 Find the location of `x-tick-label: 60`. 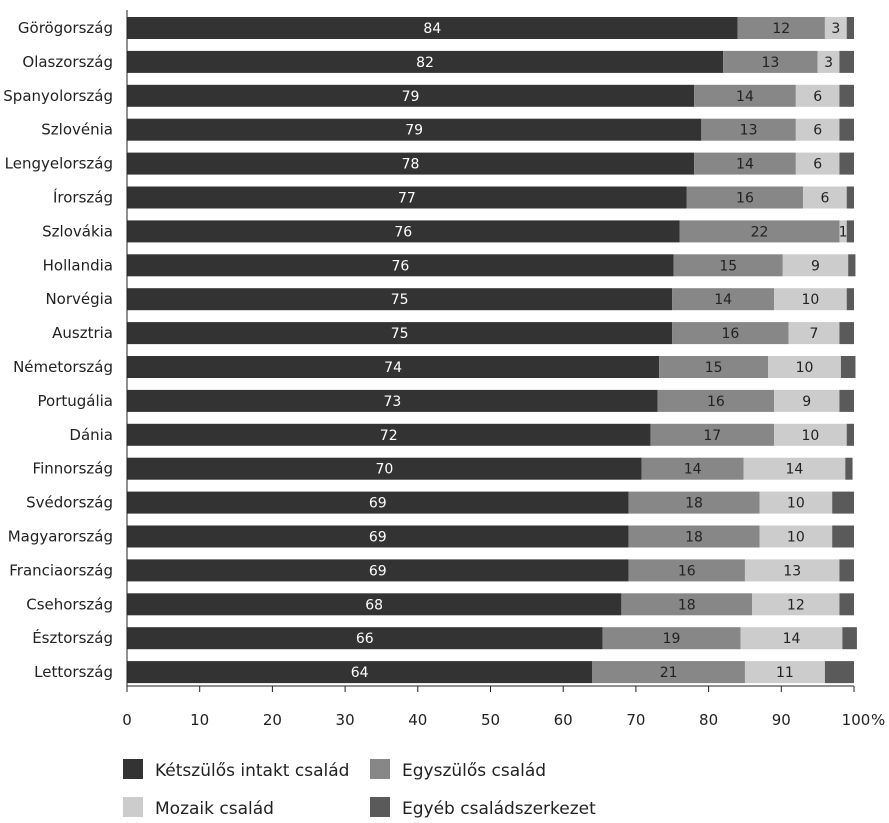

x-tick-label: 60 is located at coordinates (563, 720).